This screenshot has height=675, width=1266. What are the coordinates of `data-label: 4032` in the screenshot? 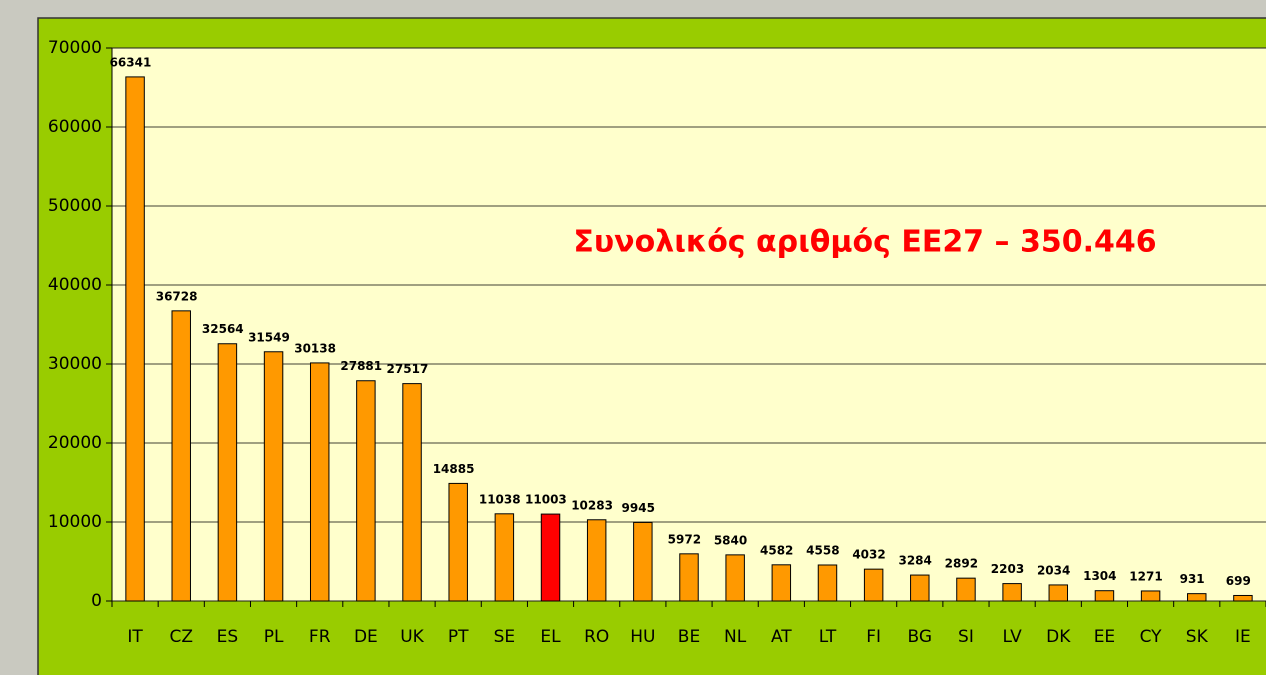 It's located at (868, 555).